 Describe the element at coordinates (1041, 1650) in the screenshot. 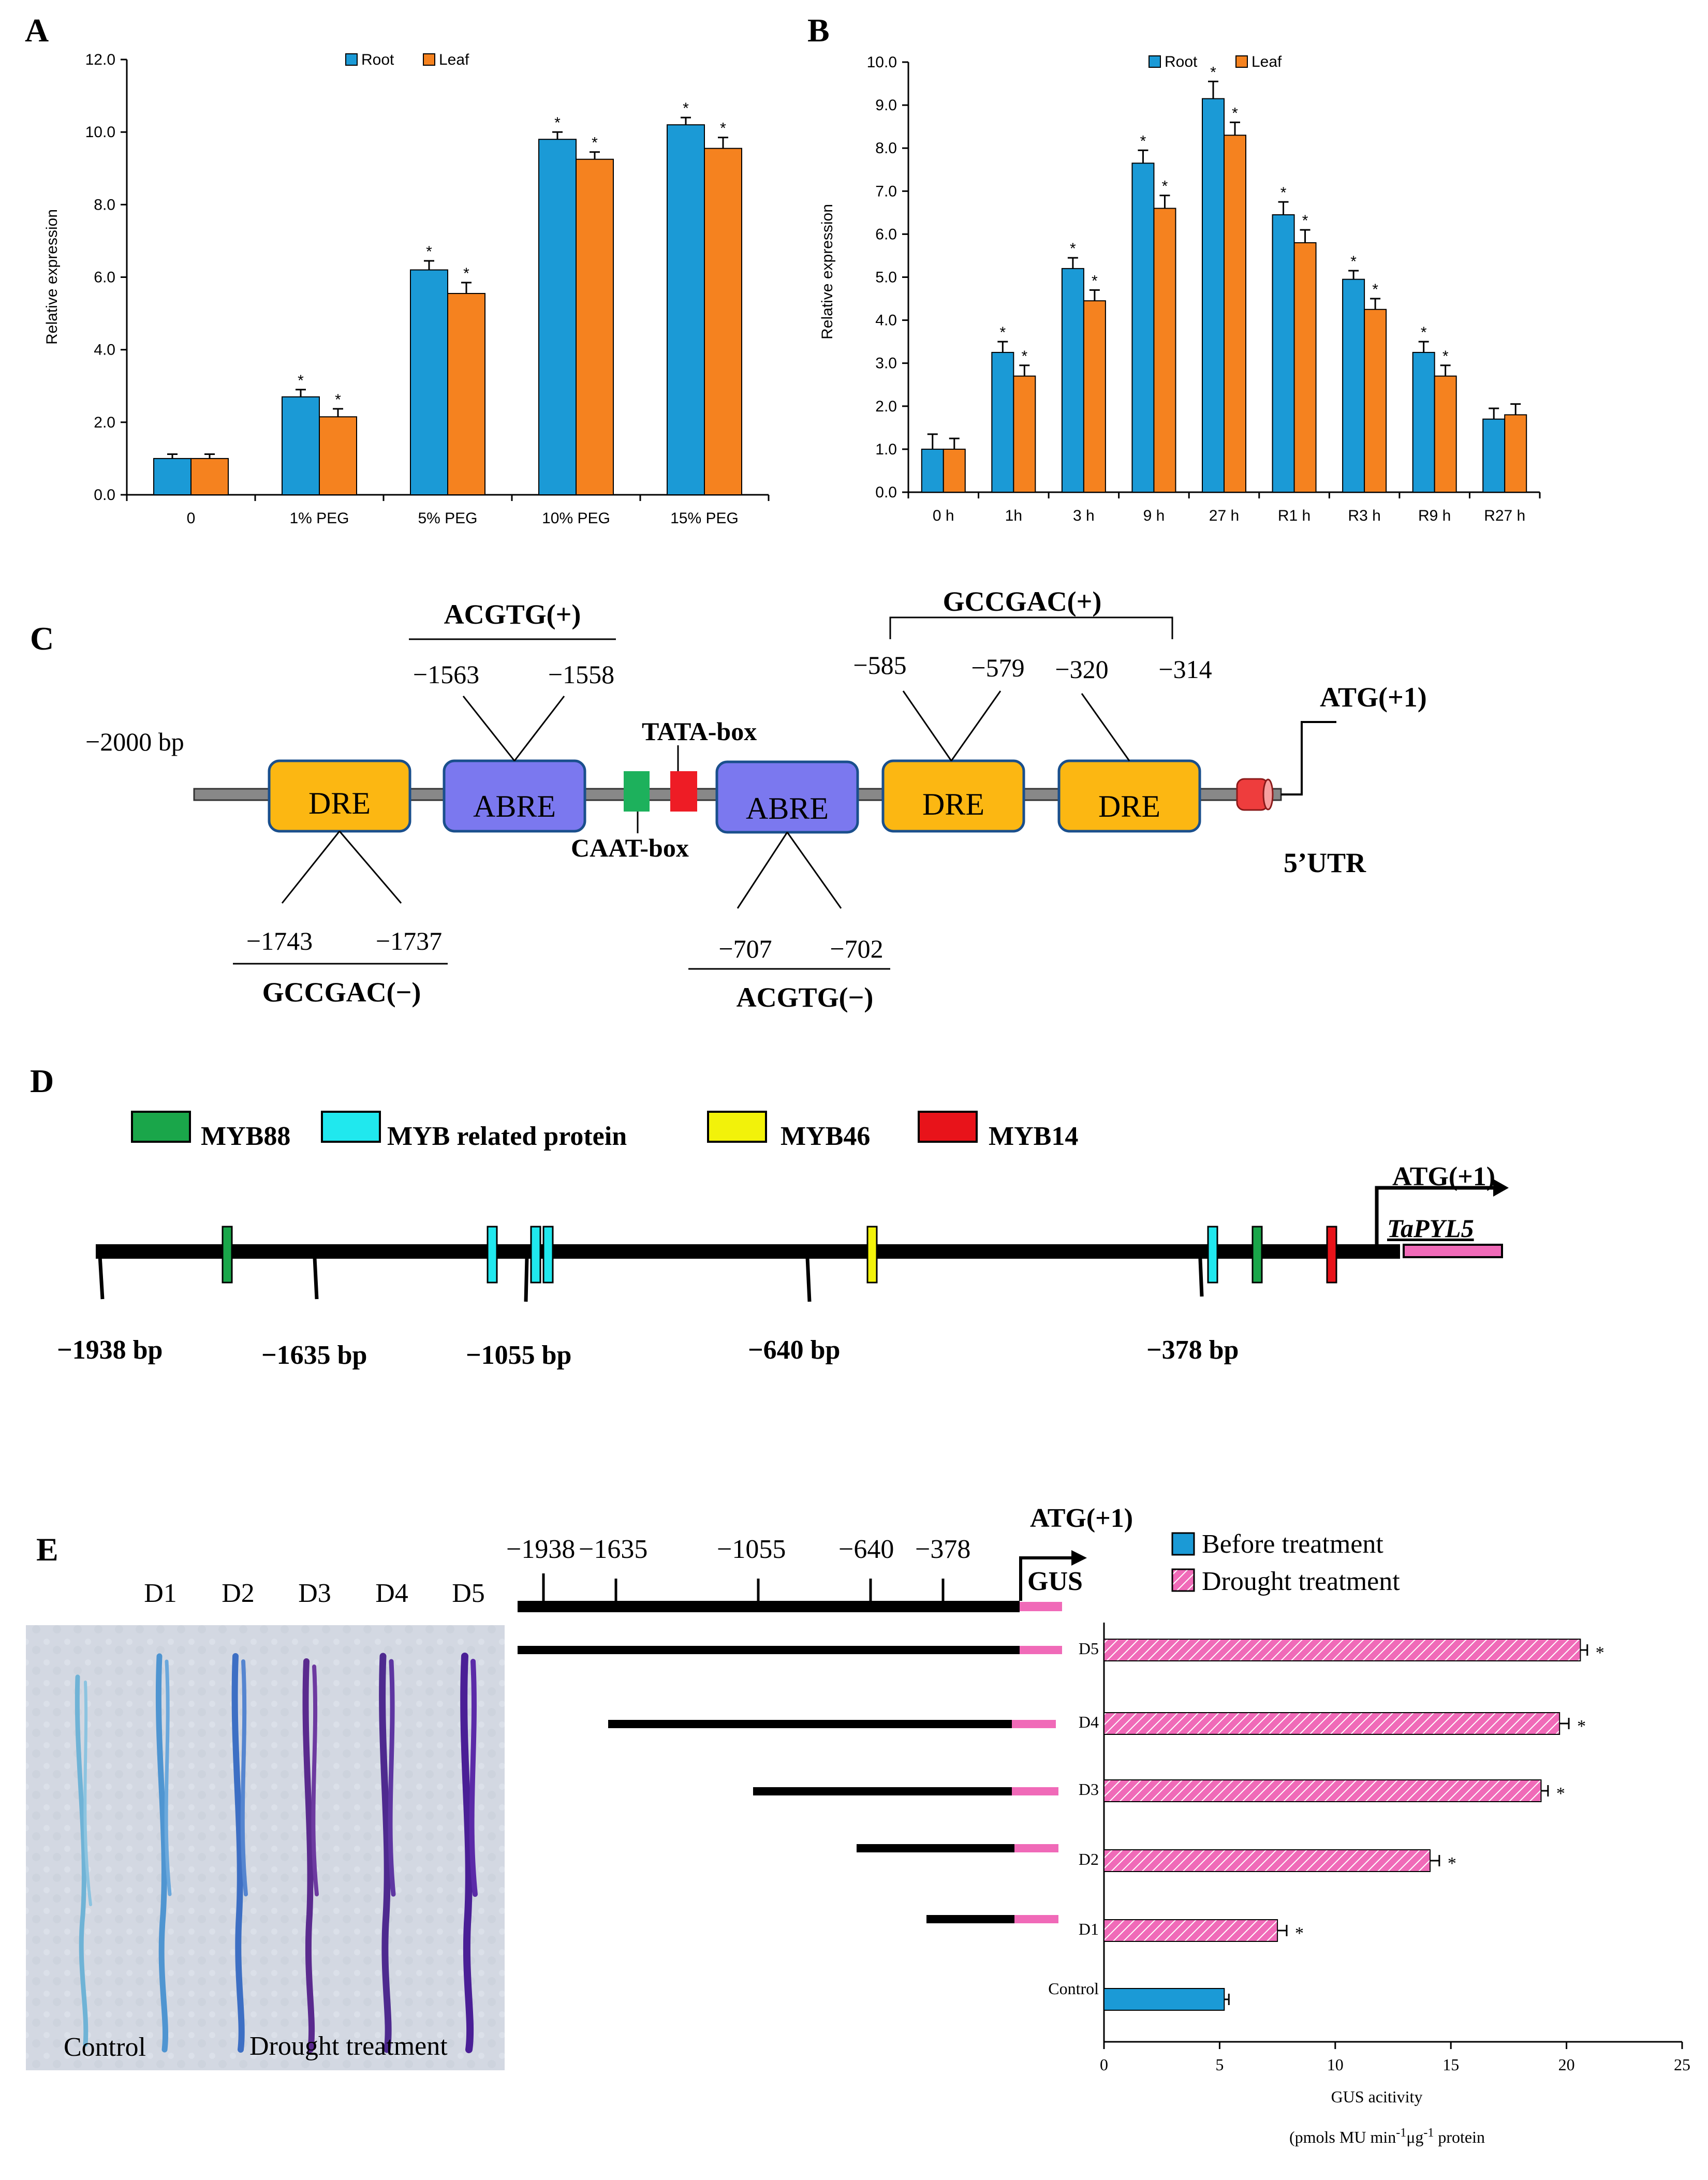

I see `construct-d5-gus` at that location.